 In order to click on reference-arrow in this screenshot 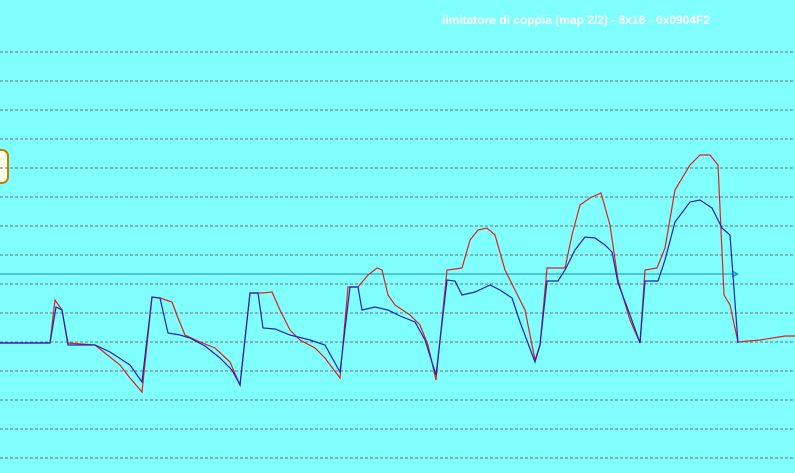, I will do `click(735, 274)`.